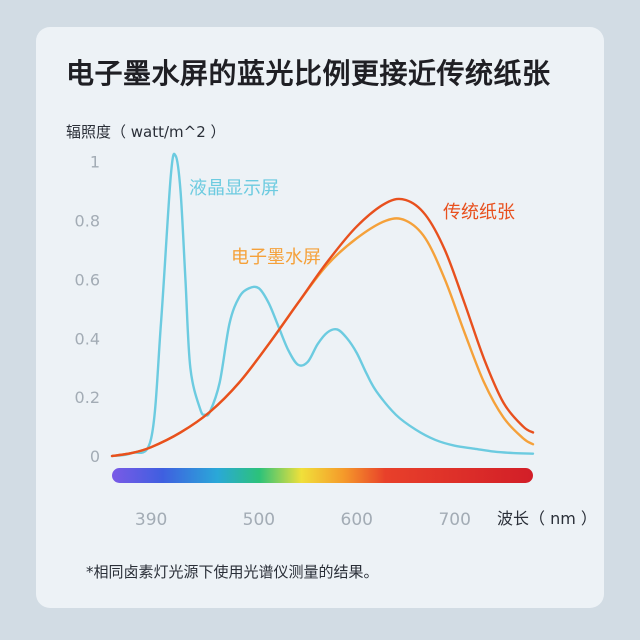 Image resolution: width=640 pixels, height=640 pixels. I want to click on y-tick-label: 0.8, so click(87, 221).